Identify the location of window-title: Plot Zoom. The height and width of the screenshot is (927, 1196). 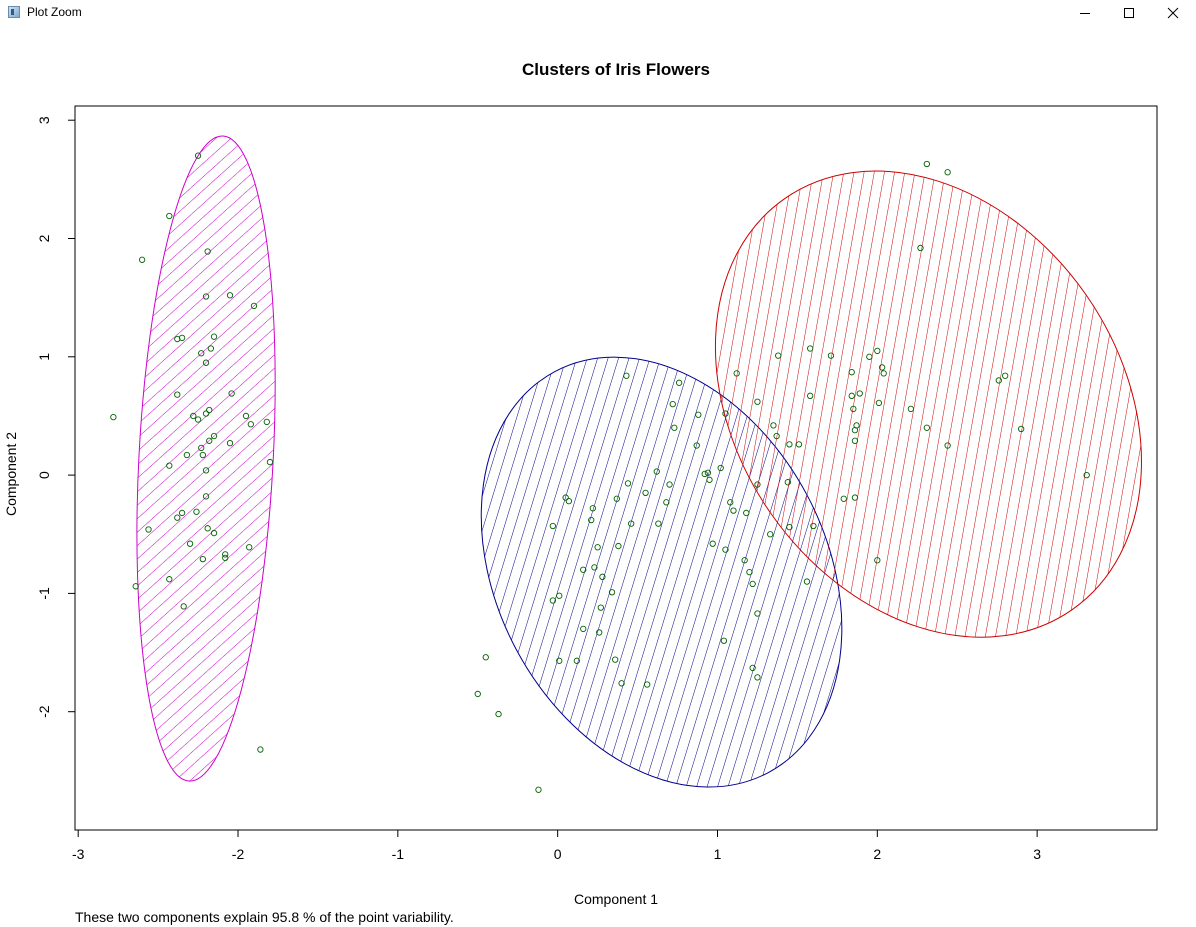
(54, 12).